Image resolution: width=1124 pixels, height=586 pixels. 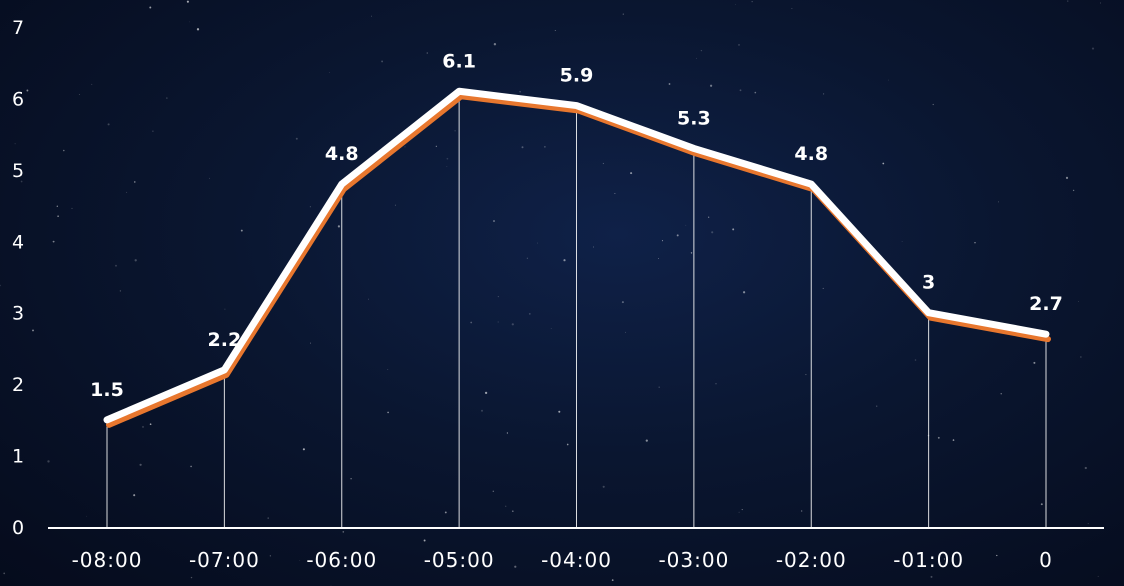 I want to click on y-tick-label: 6, so click(x=18, y=99).